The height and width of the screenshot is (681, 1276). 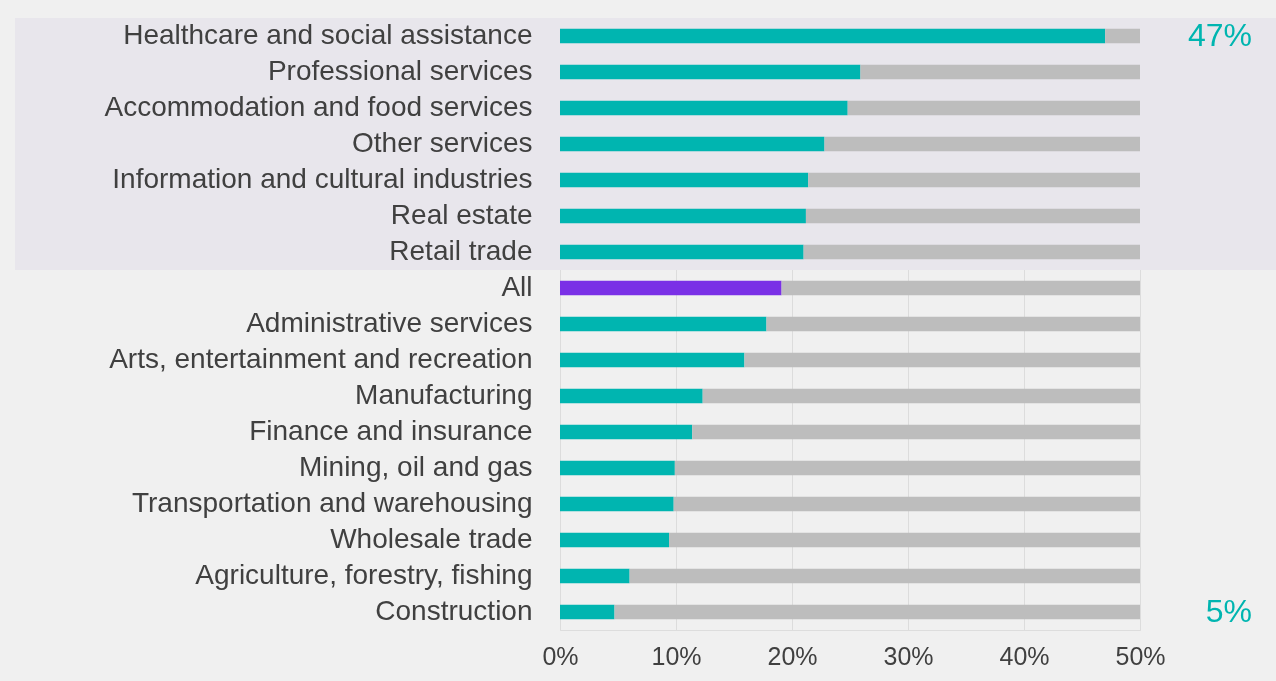 What do you see at coordinates (461, 214) in the screenshot?
I see `y-tick-label: Real estate` at bounding box center [461, 214].